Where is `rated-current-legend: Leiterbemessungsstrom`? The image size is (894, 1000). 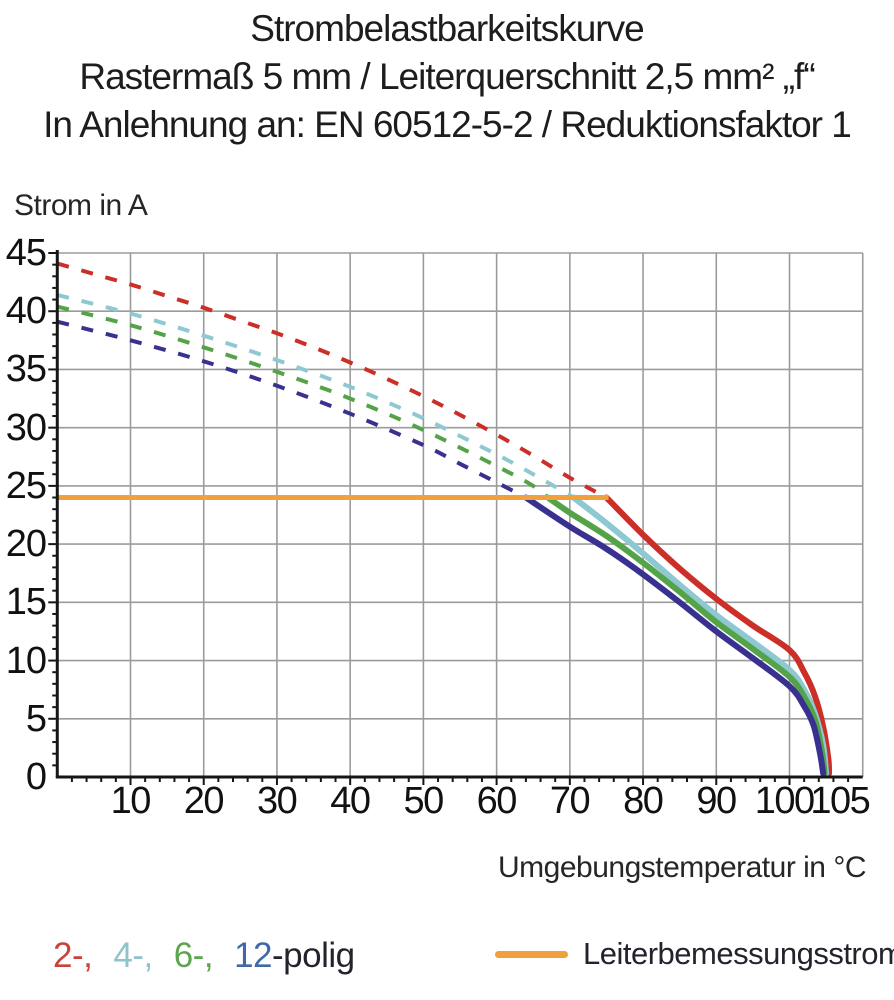
rated-current-legend: Leiterbemessungsstrom is located at coordinates (694, 954).